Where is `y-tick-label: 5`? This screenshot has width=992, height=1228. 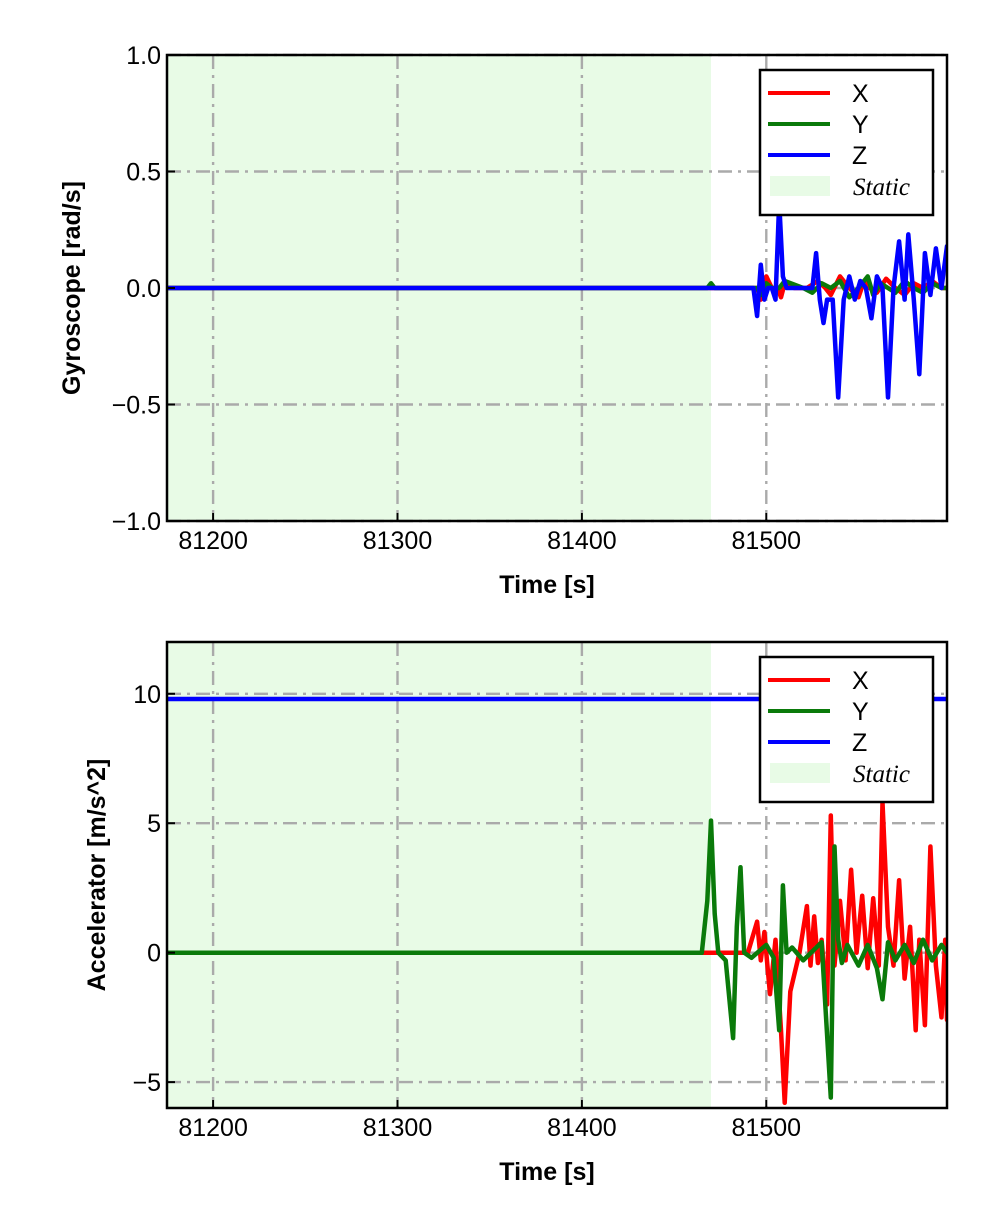
y-tick-label: 5 is located at coordinates (154, 824).